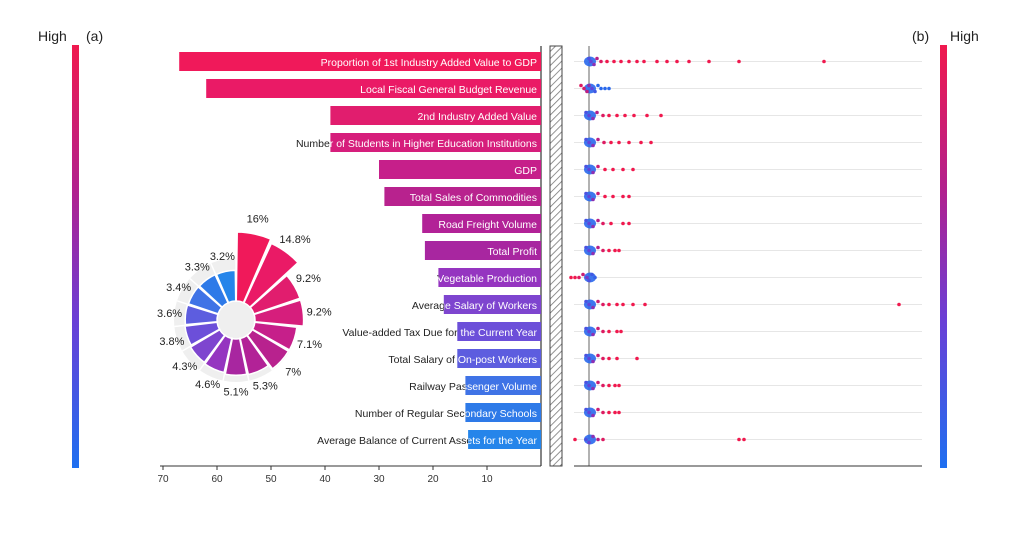  Describe the element at coordinates (487, 479) in the screenshot. I see `a-tick-label-6: 10` at that location.